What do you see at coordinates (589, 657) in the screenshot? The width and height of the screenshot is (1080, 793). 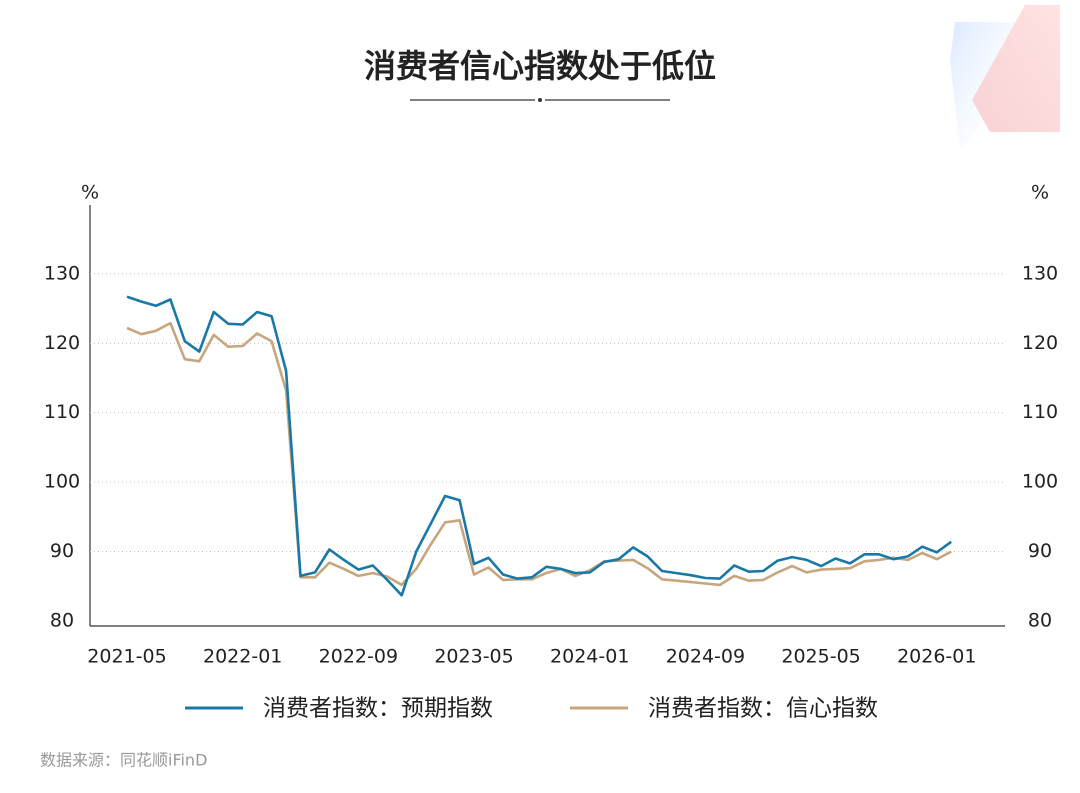 I see `x-tick-label: 2024-01` at bounding box center [589, 657].